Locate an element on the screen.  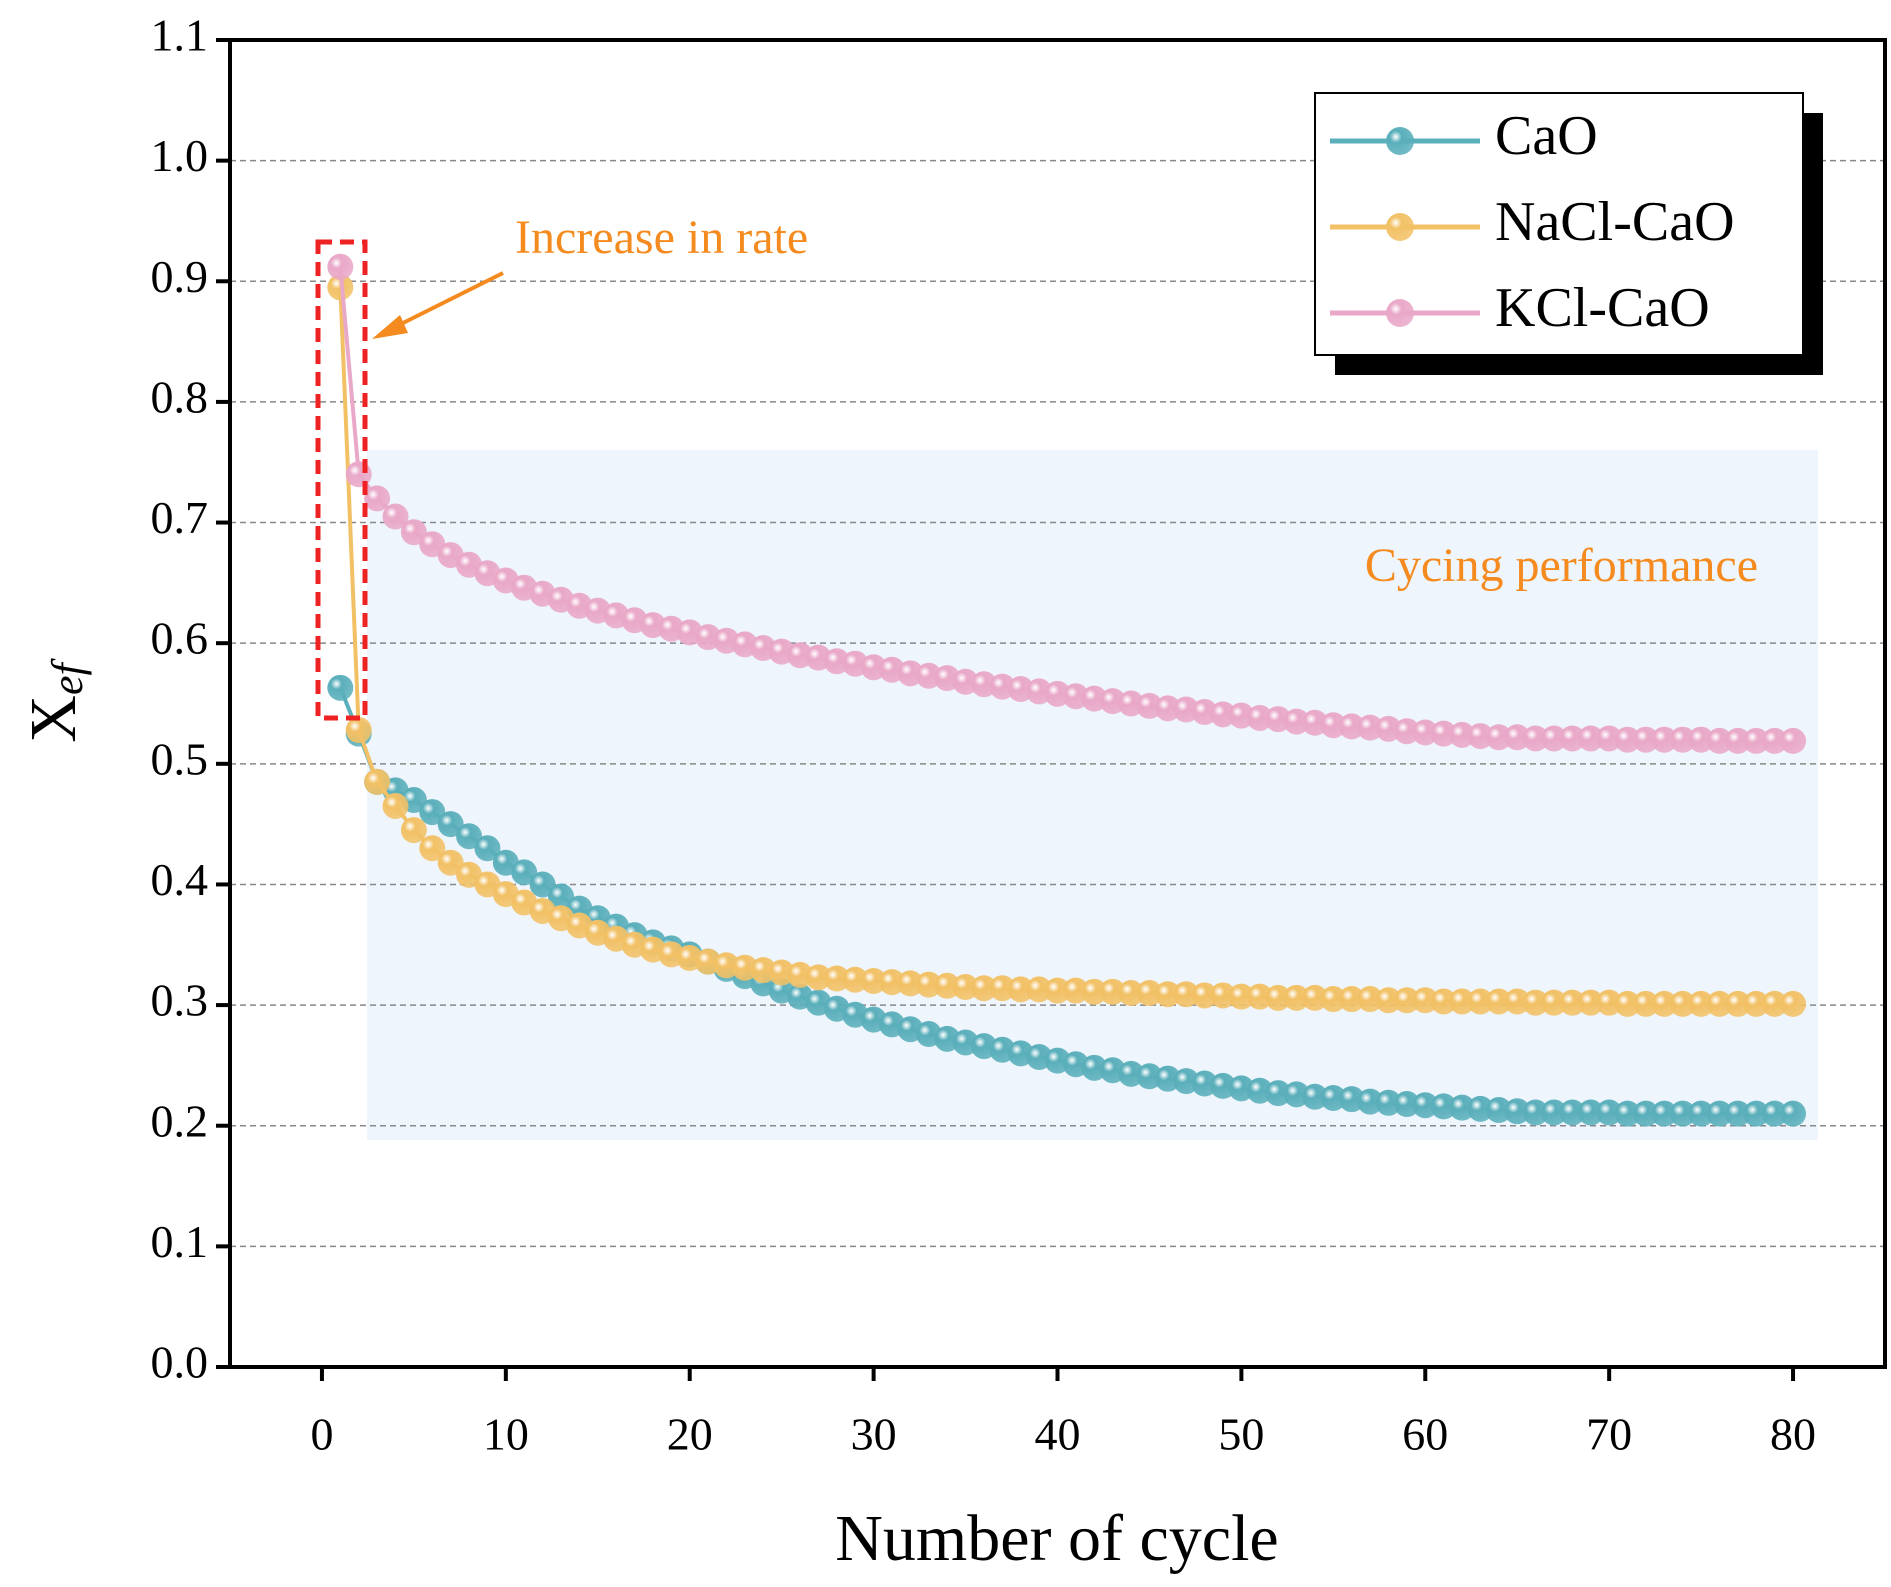
y-tick-label: 0.3 is located at coordinates (180, 1000).